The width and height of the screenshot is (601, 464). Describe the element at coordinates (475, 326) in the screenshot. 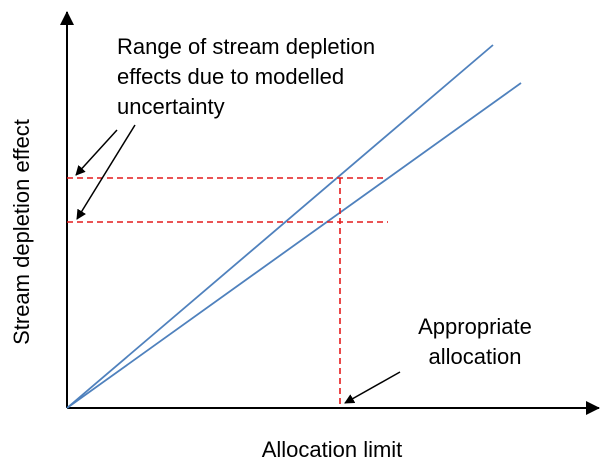

I see `annotation: Appropriate` at that location.